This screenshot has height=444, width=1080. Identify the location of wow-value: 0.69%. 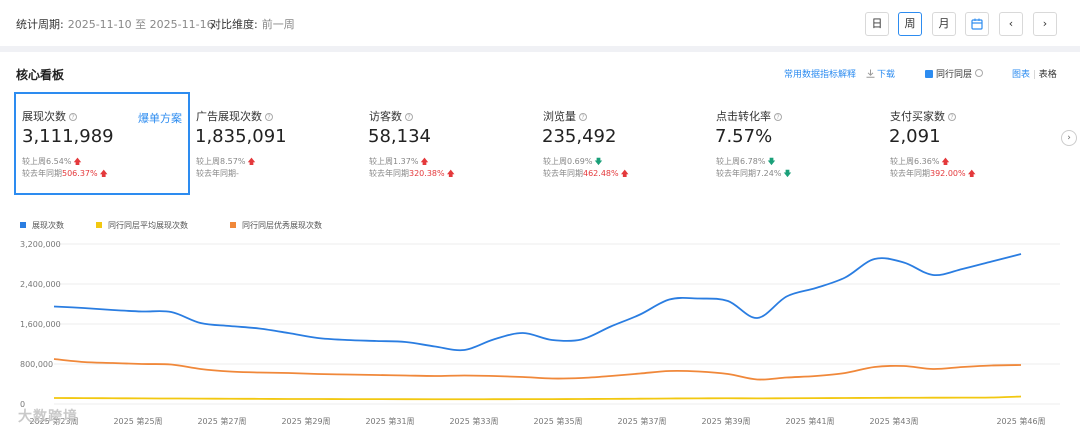
(580, 161).